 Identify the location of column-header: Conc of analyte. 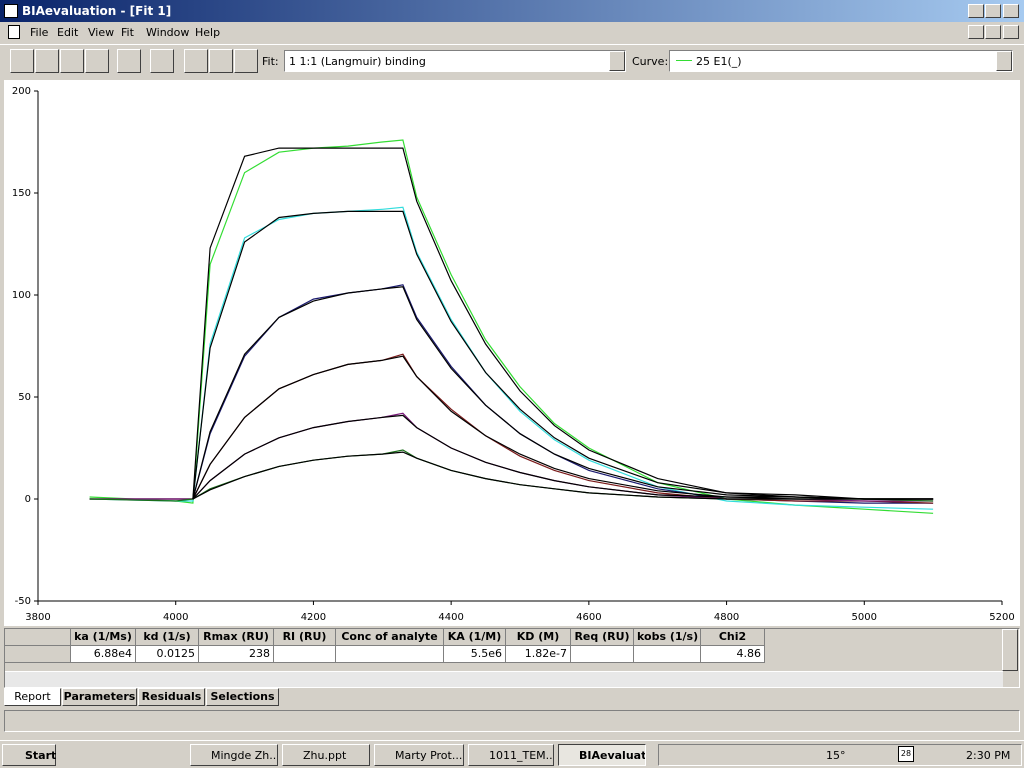
(390, 637).